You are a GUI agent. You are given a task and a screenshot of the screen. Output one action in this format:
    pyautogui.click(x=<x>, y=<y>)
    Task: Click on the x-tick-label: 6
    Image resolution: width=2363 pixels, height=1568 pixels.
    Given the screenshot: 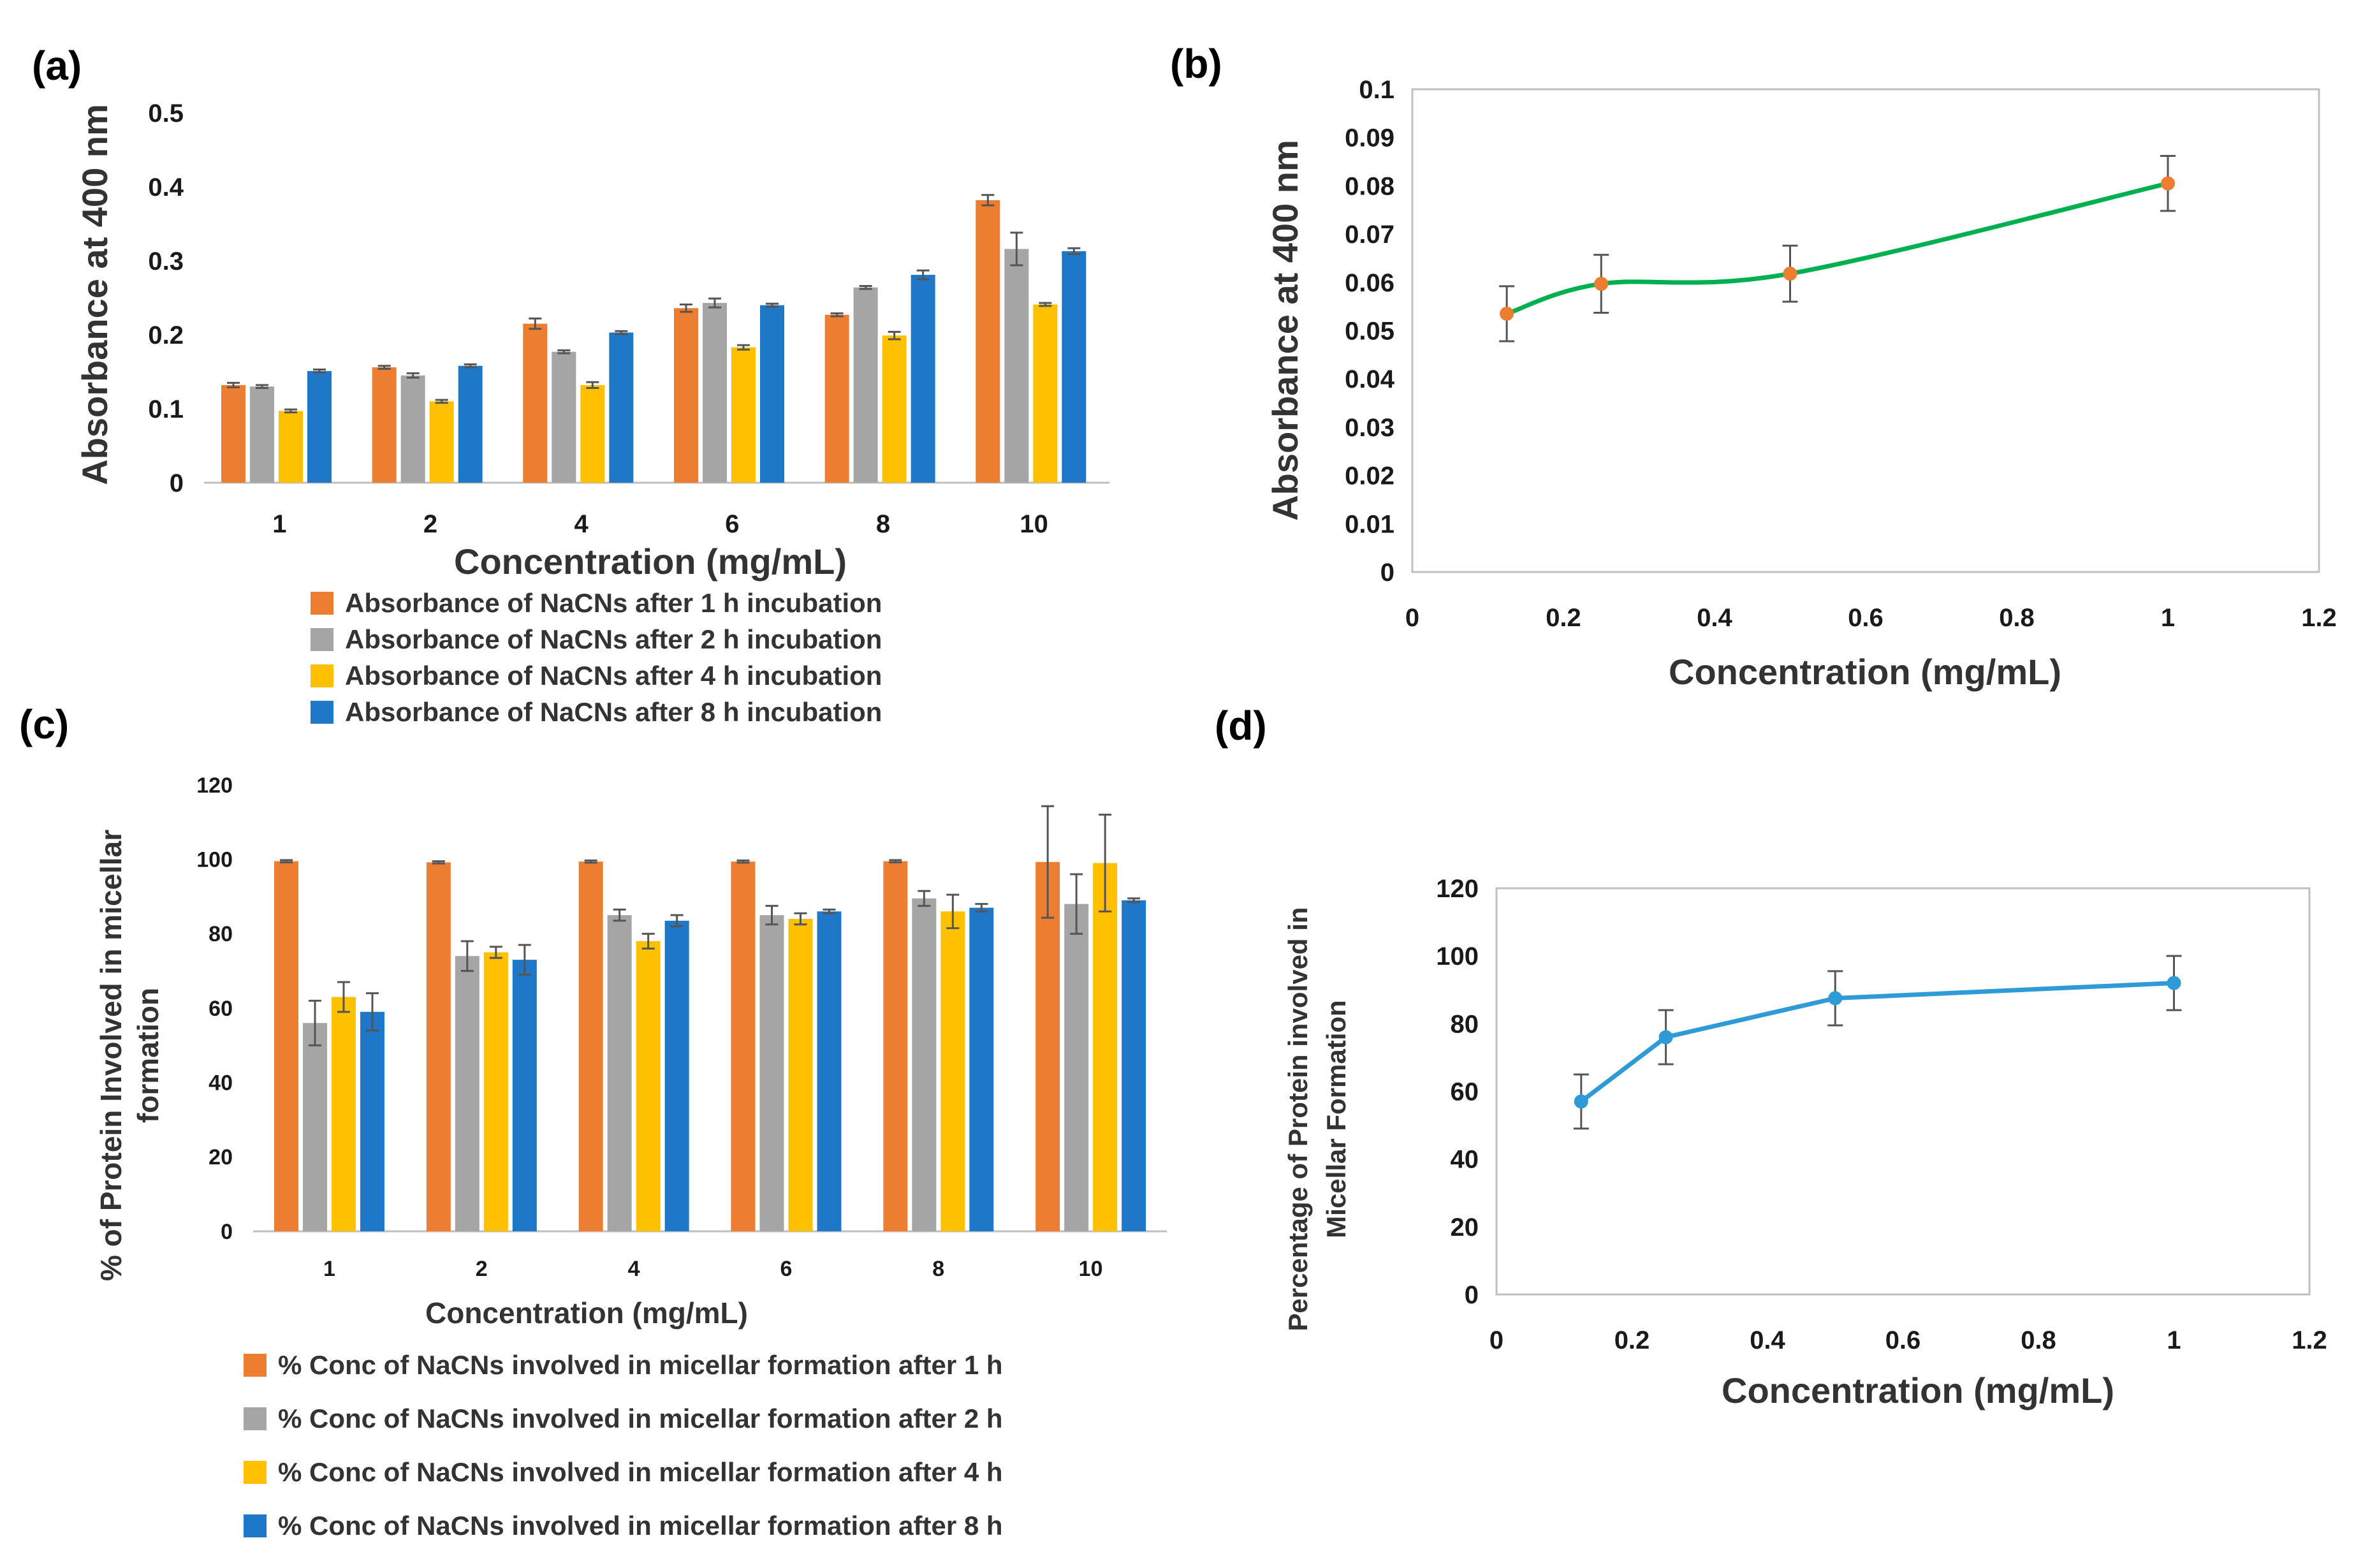 What is the action you would take?
    pyautogui.click(x=732, y=524)
    